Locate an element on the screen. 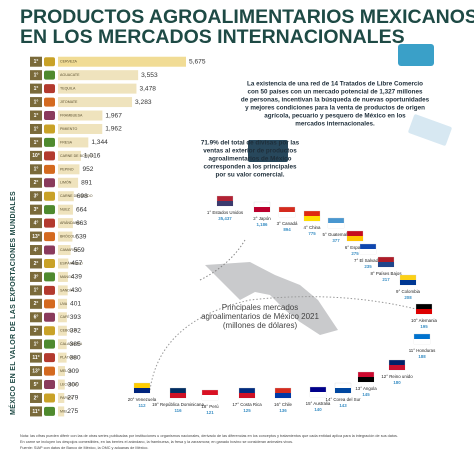  market-name: 12° Reino unido is located at coordinates (397, 376).